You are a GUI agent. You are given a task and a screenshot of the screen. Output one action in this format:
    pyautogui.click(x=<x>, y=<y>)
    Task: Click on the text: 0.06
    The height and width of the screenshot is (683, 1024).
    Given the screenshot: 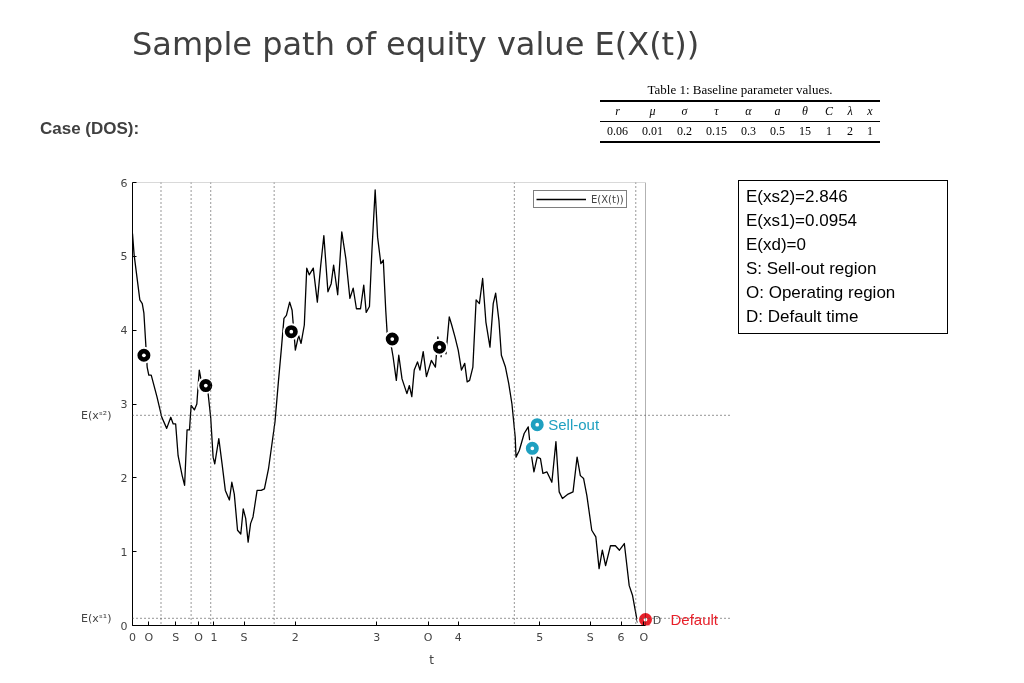 What is the action you would take?
    pyautogui.click(x=617, y=131)
    